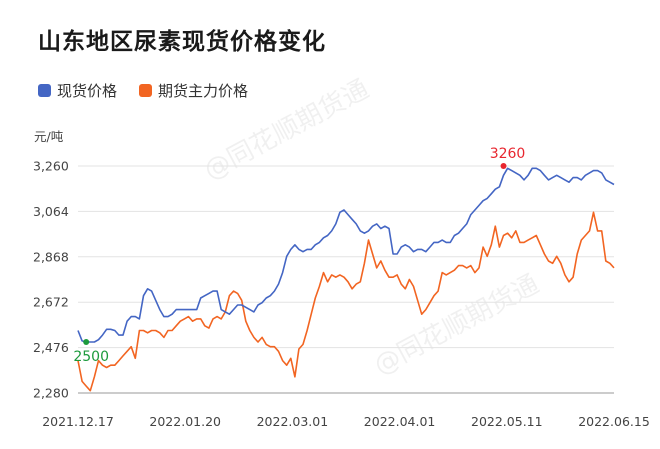 The image size is (660, 449). What do you see at coordinates (91, 357) in the screenshot?
I see `min-label: 2500` at bounding box center [91, 357].